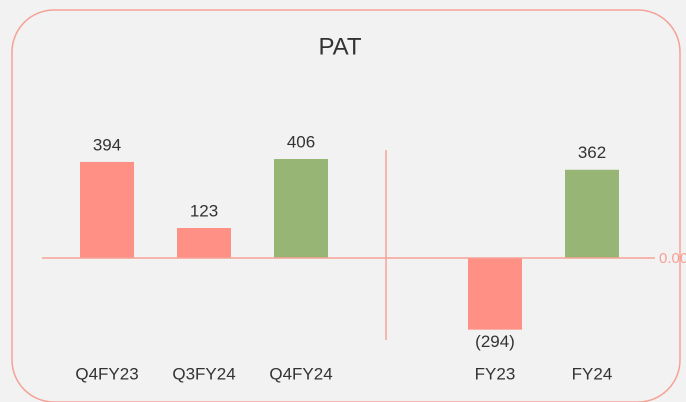 The width and height of the screenshot is (686, 402). I want to click on value-label: (294), so click(495, 341).